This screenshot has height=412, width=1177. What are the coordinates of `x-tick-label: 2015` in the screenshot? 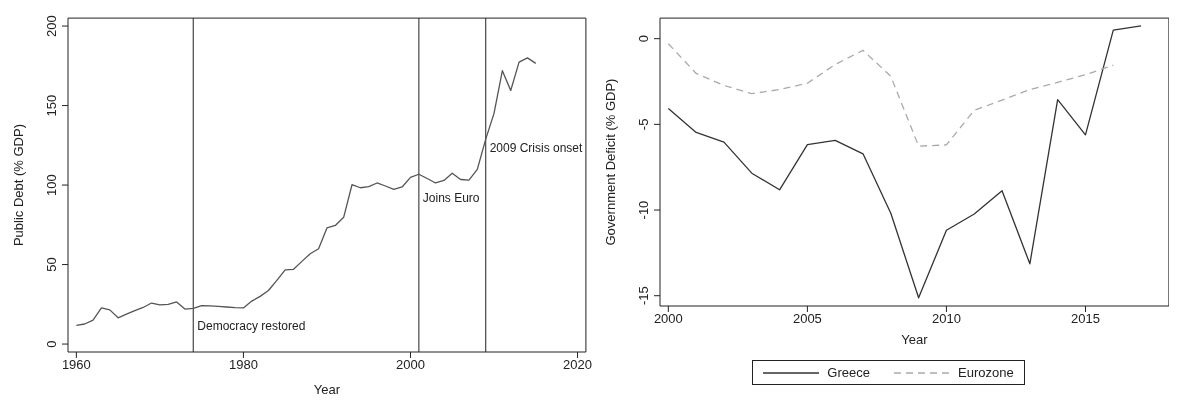 It's located at (1085, 319).